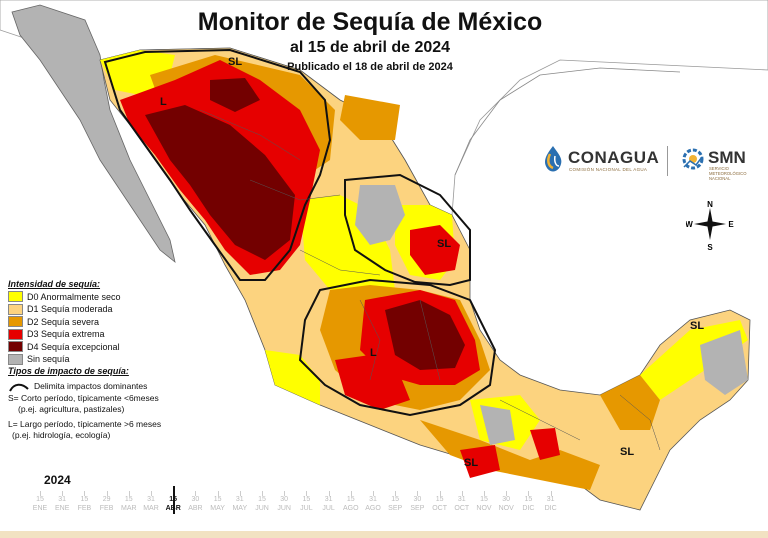 This screenshot has height=538, width=768. I want to click on compass-e: E, so click(731, 224).